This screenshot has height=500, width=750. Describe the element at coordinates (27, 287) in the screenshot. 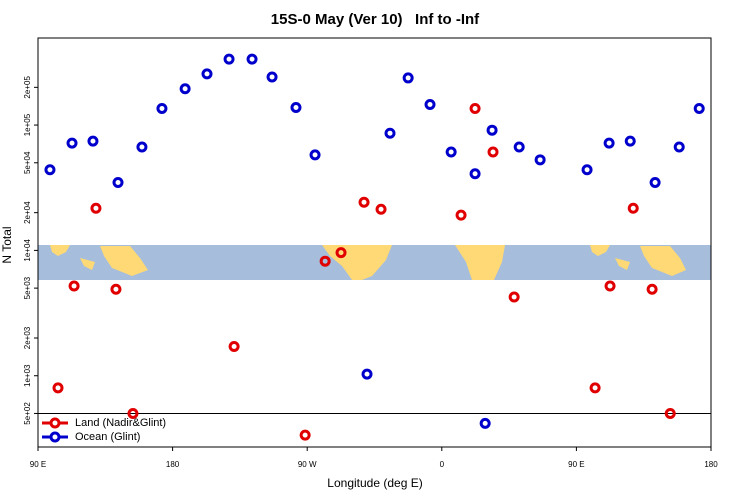

I see `y-tick-label: 5e+03` at that location.